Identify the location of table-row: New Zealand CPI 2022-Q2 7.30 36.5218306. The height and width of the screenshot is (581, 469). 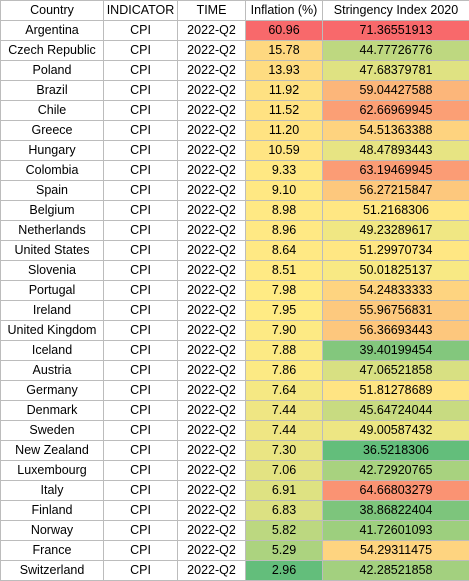
(234, 450).